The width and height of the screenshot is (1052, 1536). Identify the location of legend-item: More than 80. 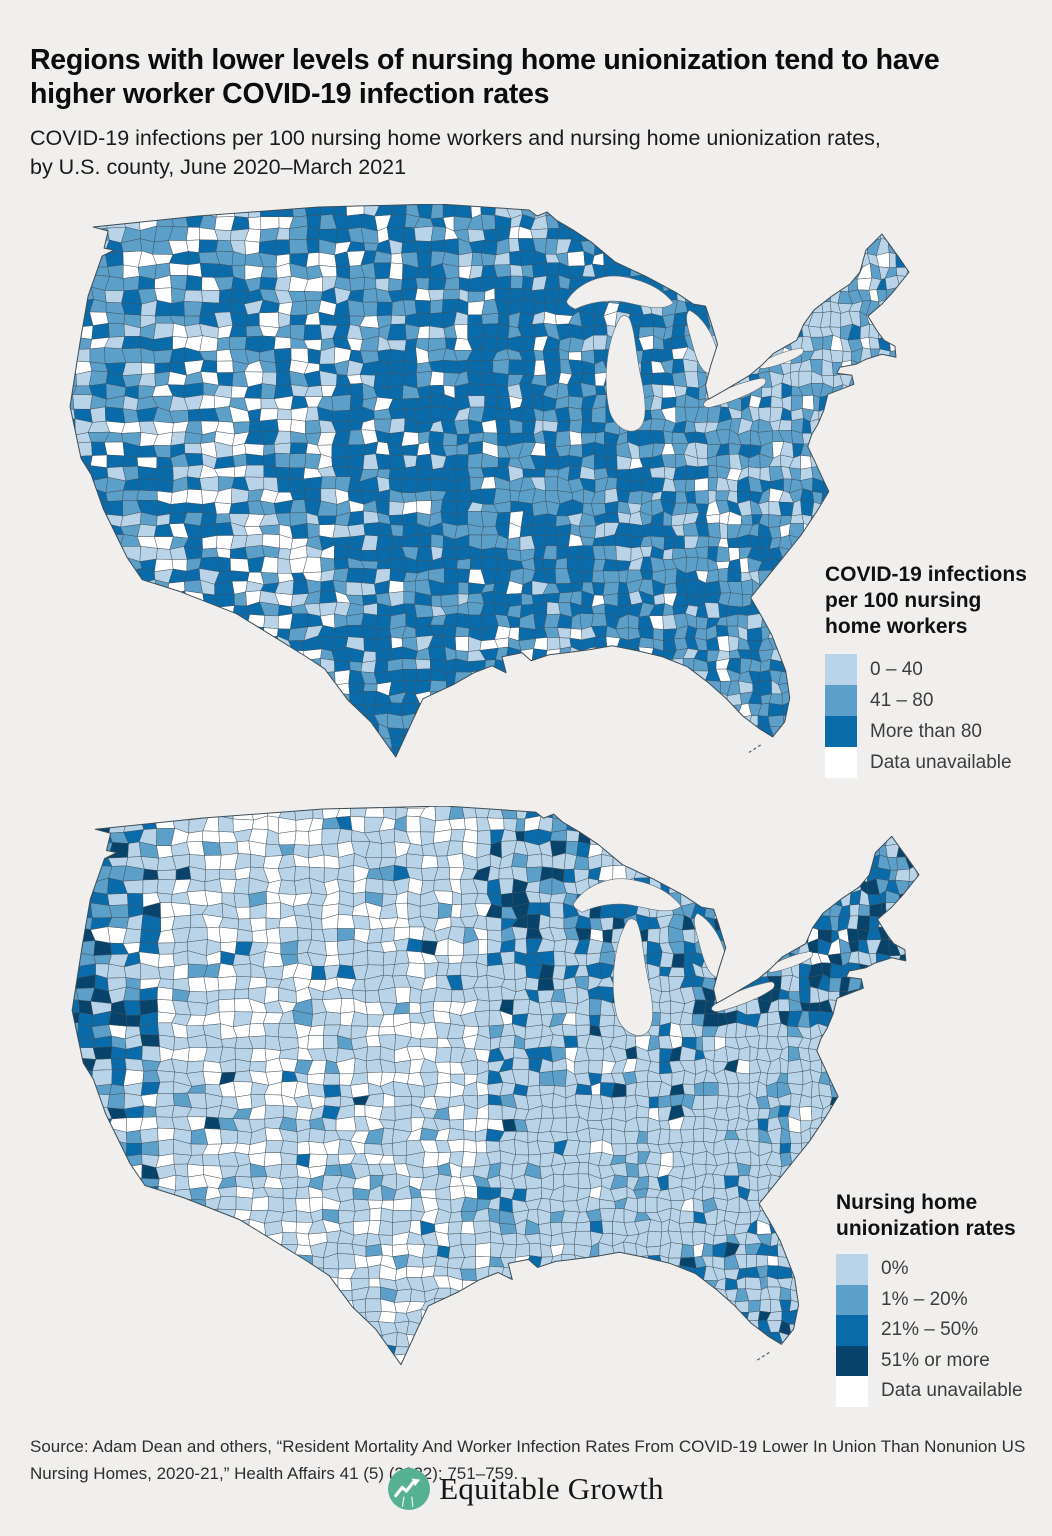
(930, 731).